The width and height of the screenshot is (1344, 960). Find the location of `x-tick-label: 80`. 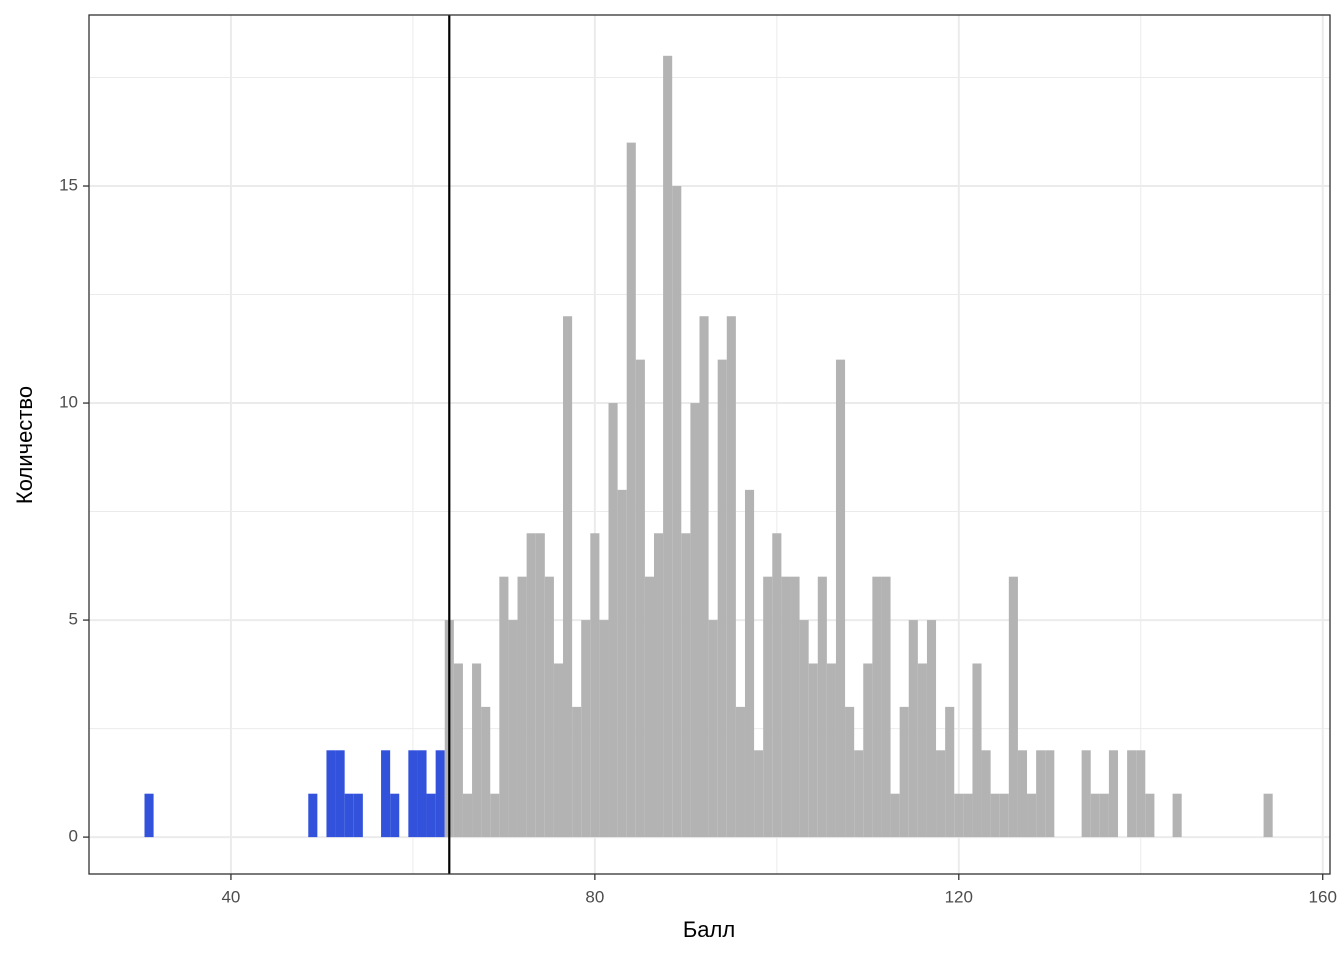

x-tick-label: 80 is located at coordinates (594, 896).